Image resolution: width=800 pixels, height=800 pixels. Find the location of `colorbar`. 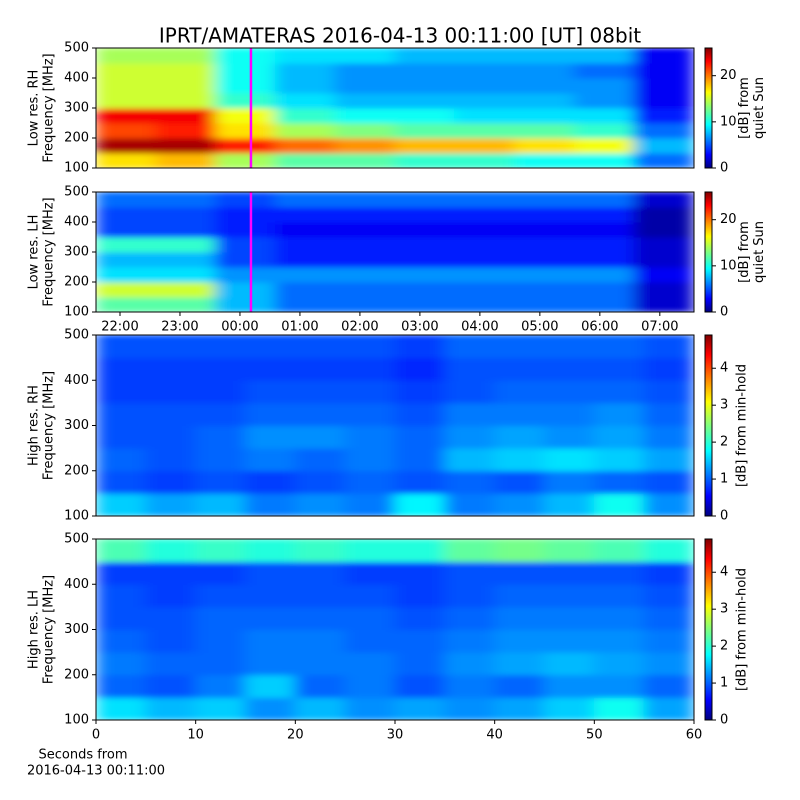

colorbar is located at coordinates (708, 252).